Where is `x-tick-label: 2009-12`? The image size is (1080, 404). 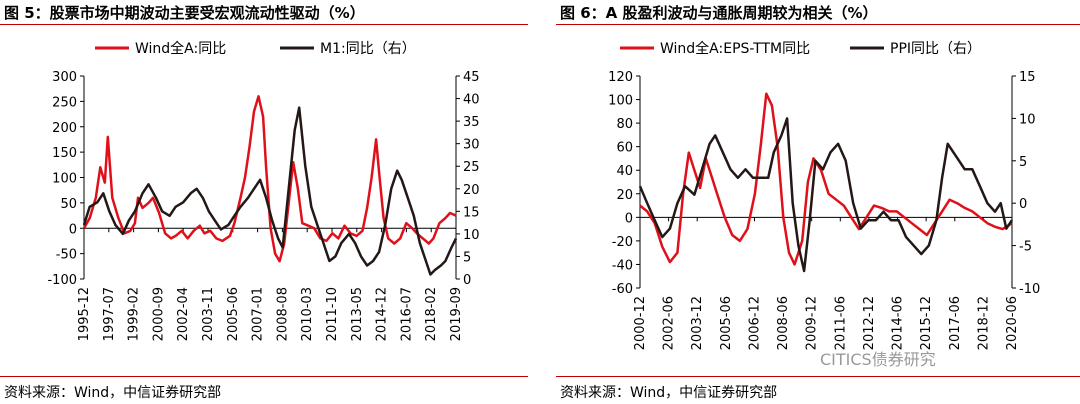
x-tick-label: 2009-12 is located at coordinates (812, 323).